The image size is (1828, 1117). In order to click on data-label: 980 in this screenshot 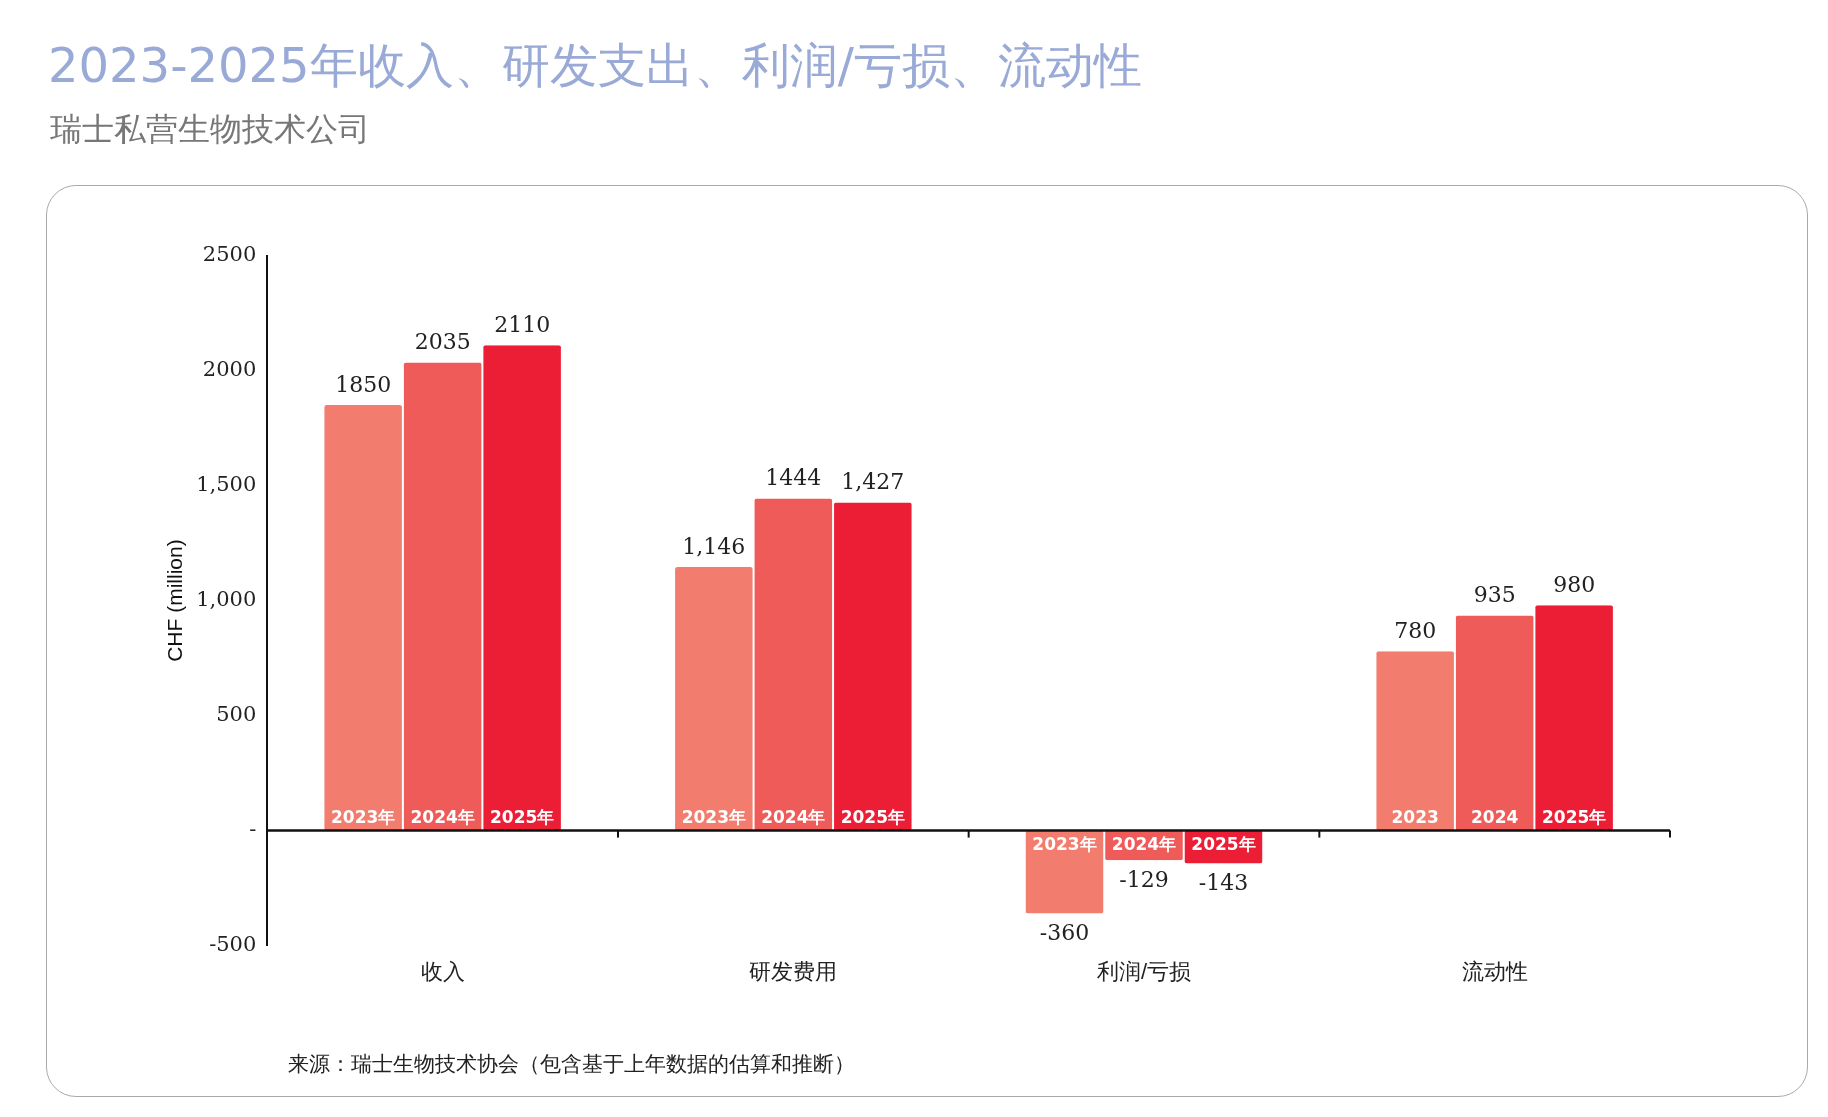, I will do `click(1574, 584)`.